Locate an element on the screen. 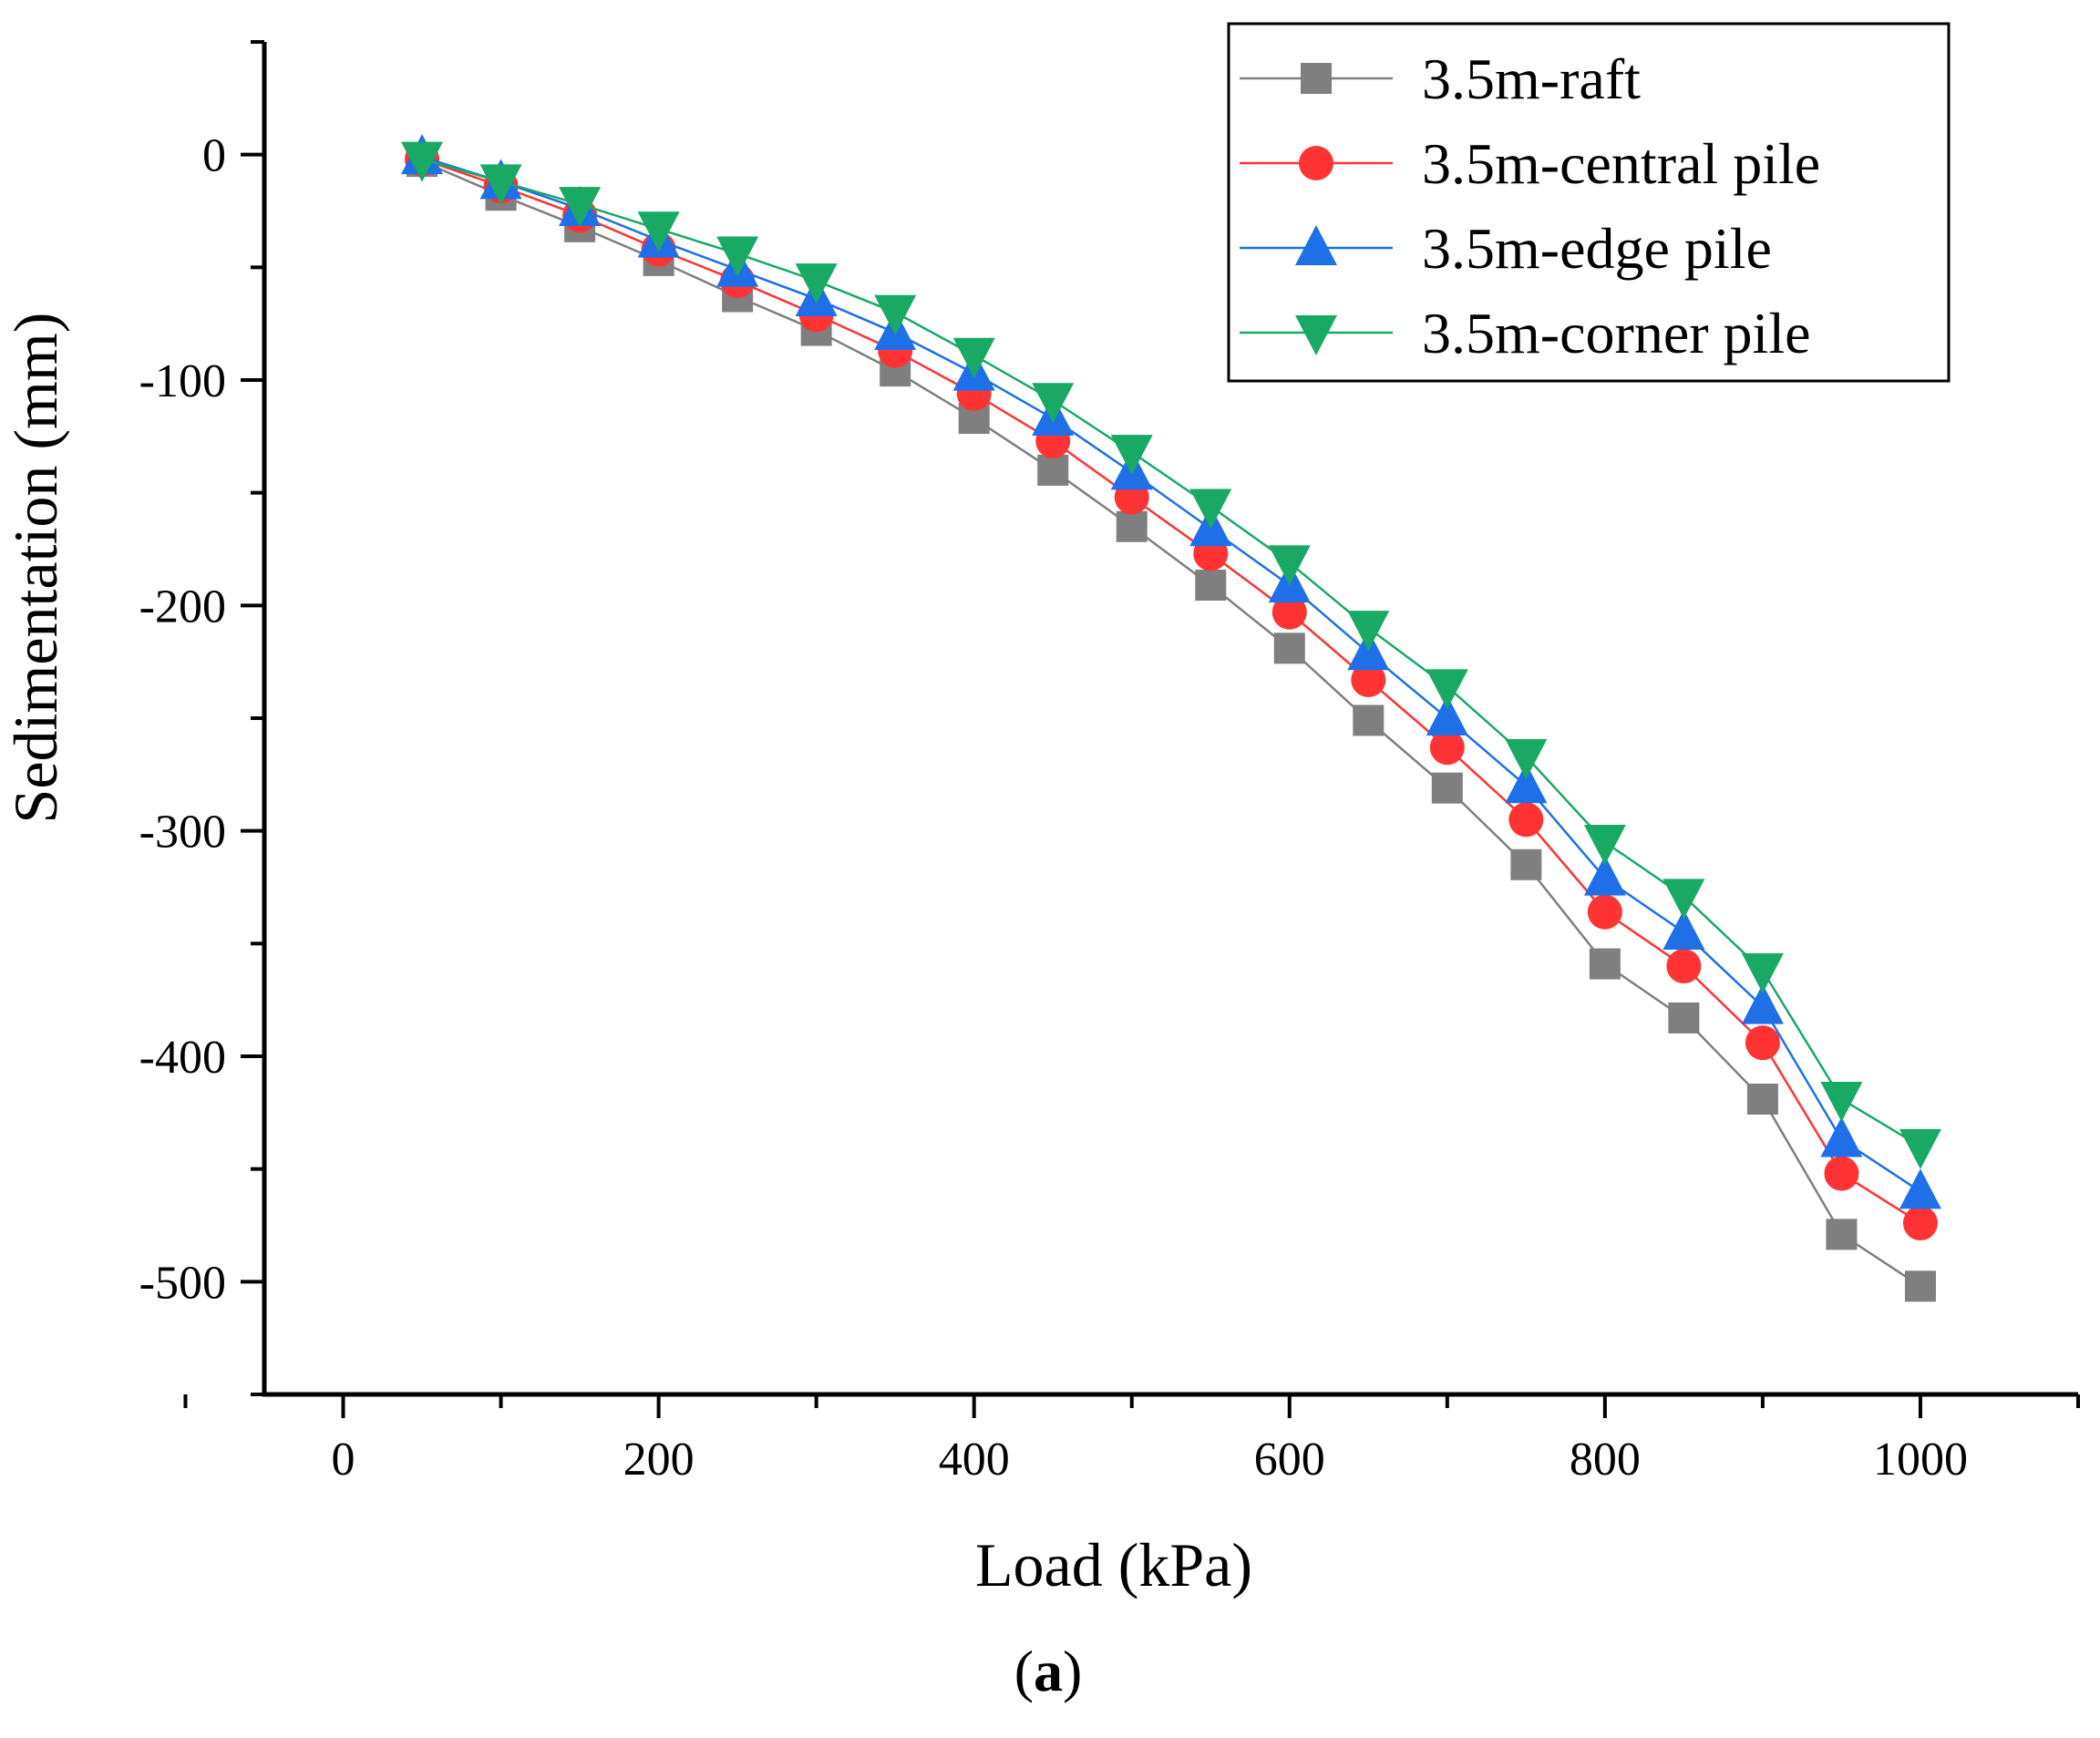  legend-label: 3.5m-edge pile is located at coordinates (1597, 249).